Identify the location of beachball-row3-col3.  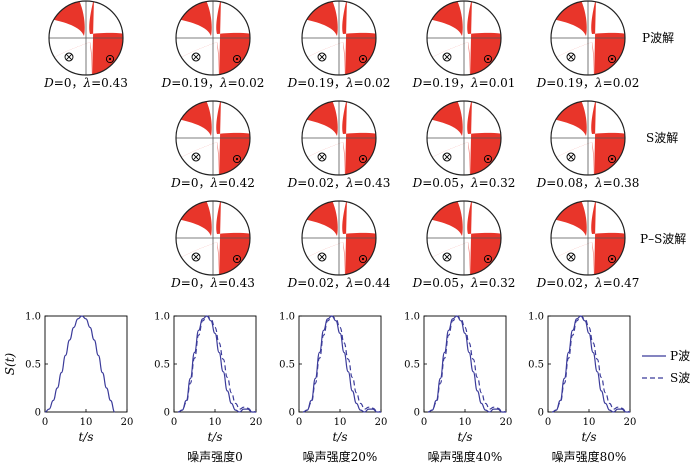
(339, 238).